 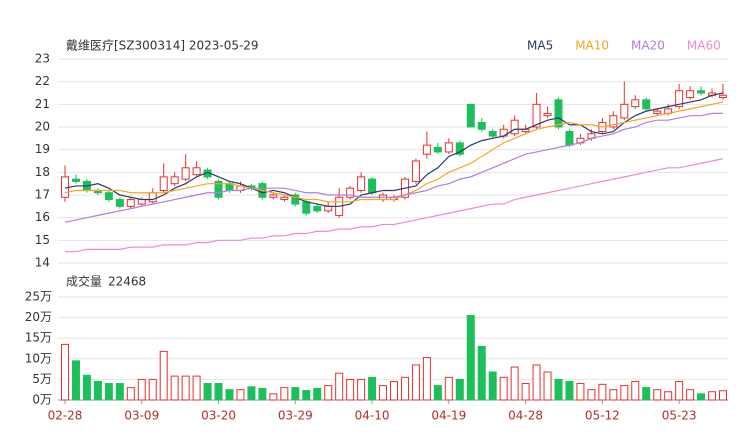 What do you see at coordinates (218, 416) in the screenshot?
I see `x-tick-label: 03-20` at bounding box center [218, 416].